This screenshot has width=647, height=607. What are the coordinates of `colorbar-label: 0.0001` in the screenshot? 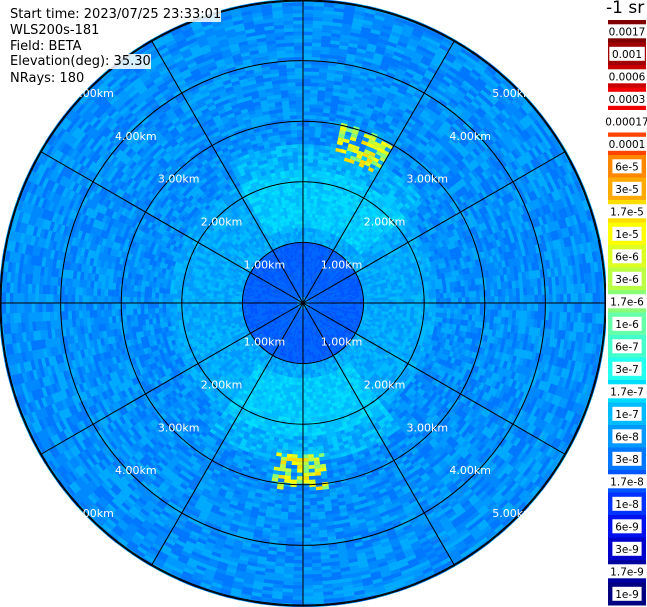 It's located at (627, 145).